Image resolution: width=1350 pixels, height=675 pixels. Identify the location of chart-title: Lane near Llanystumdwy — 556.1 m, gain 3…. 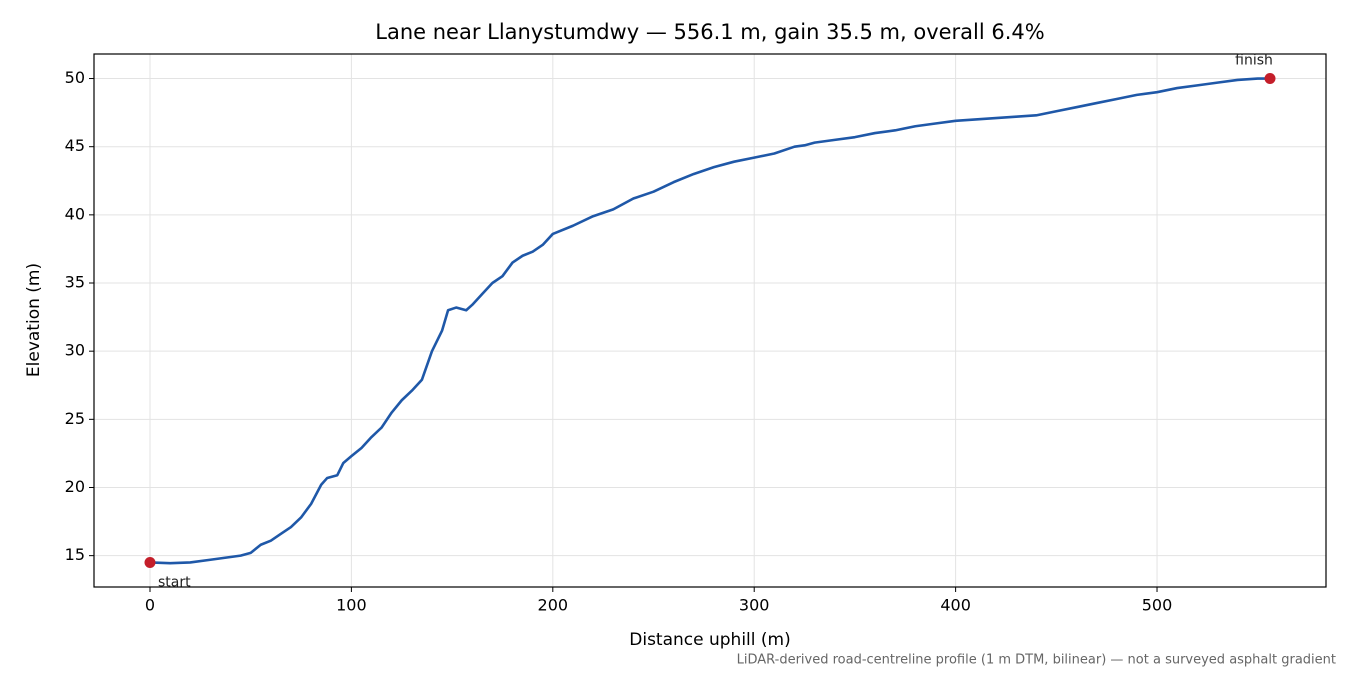
(710, 32).